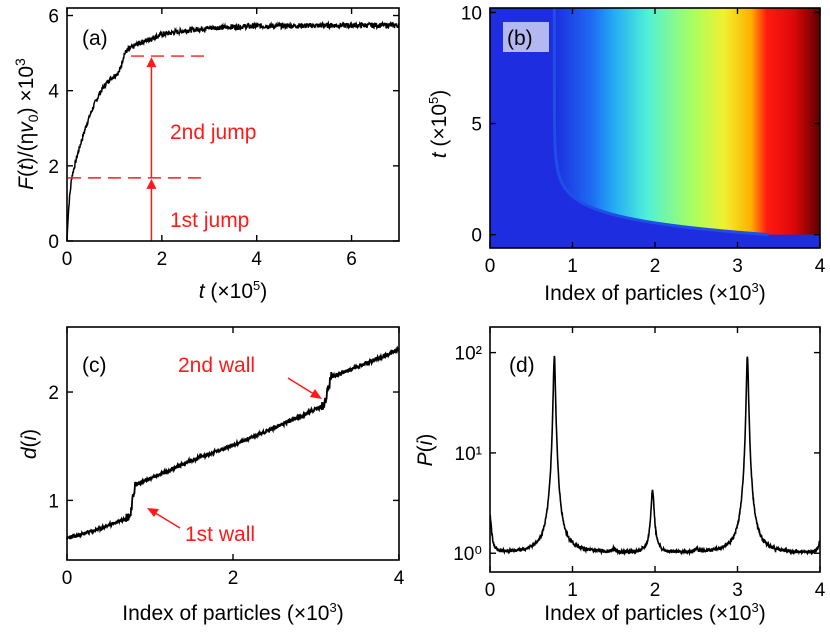 The image size is (830, 635). I want to click on panel-b-ylabel: t (×105), so click(438, 124).